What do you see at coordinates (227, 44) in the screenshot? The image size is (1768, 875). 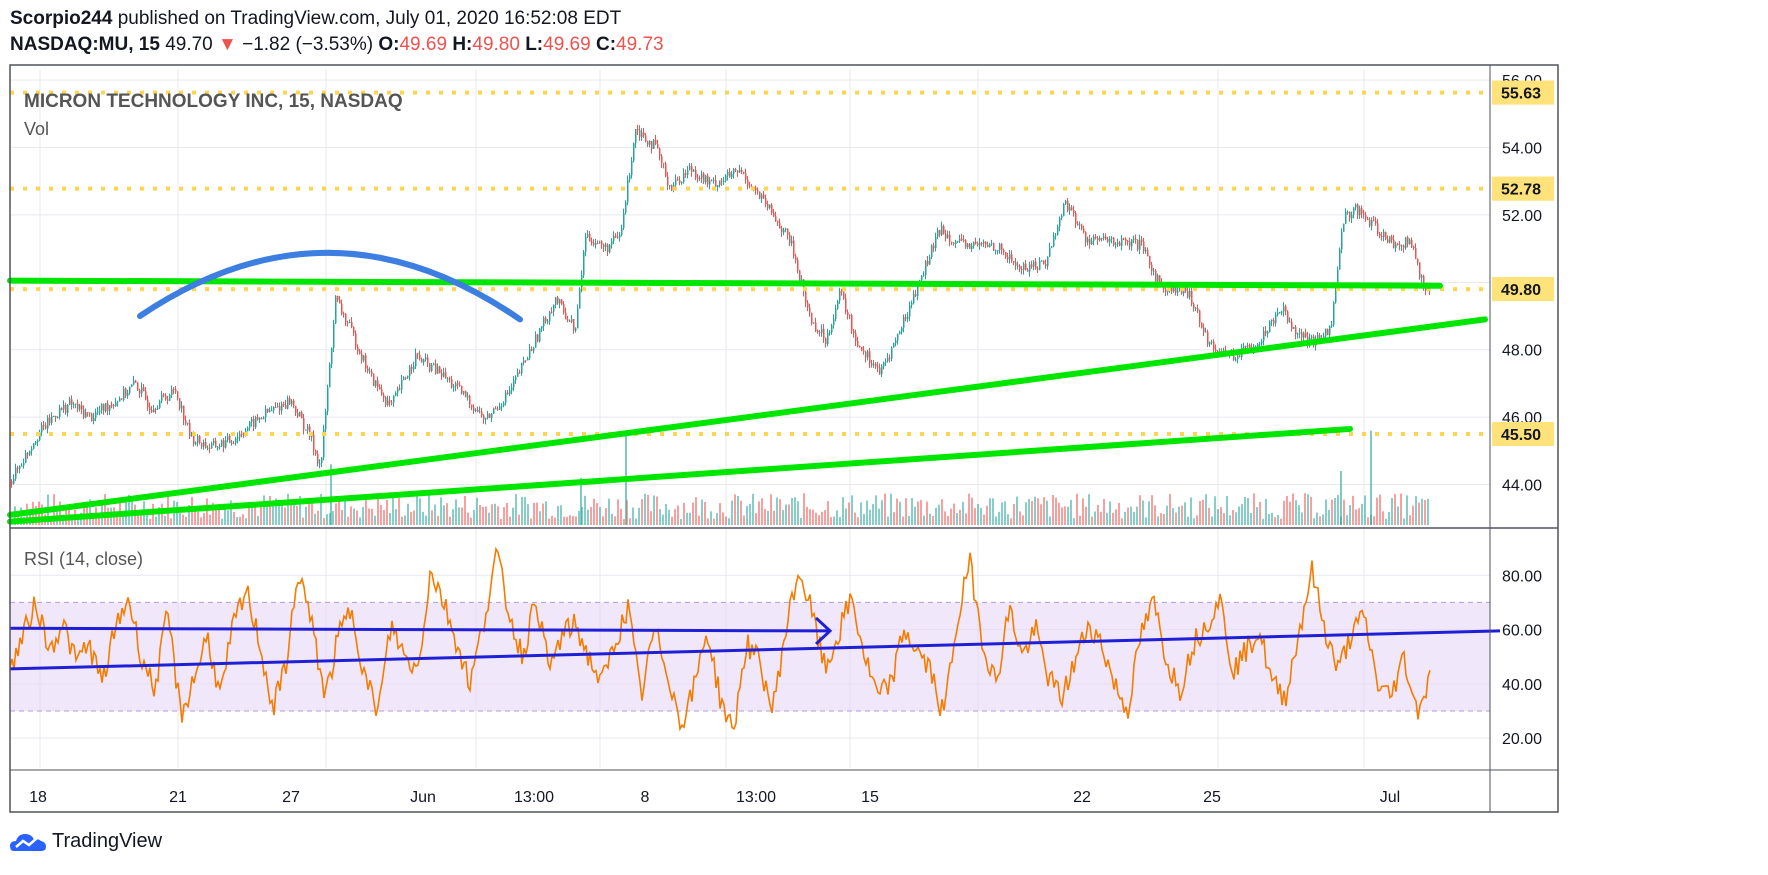 I see `change-arrow-icon: ▼` at bounding box center [227, 44].